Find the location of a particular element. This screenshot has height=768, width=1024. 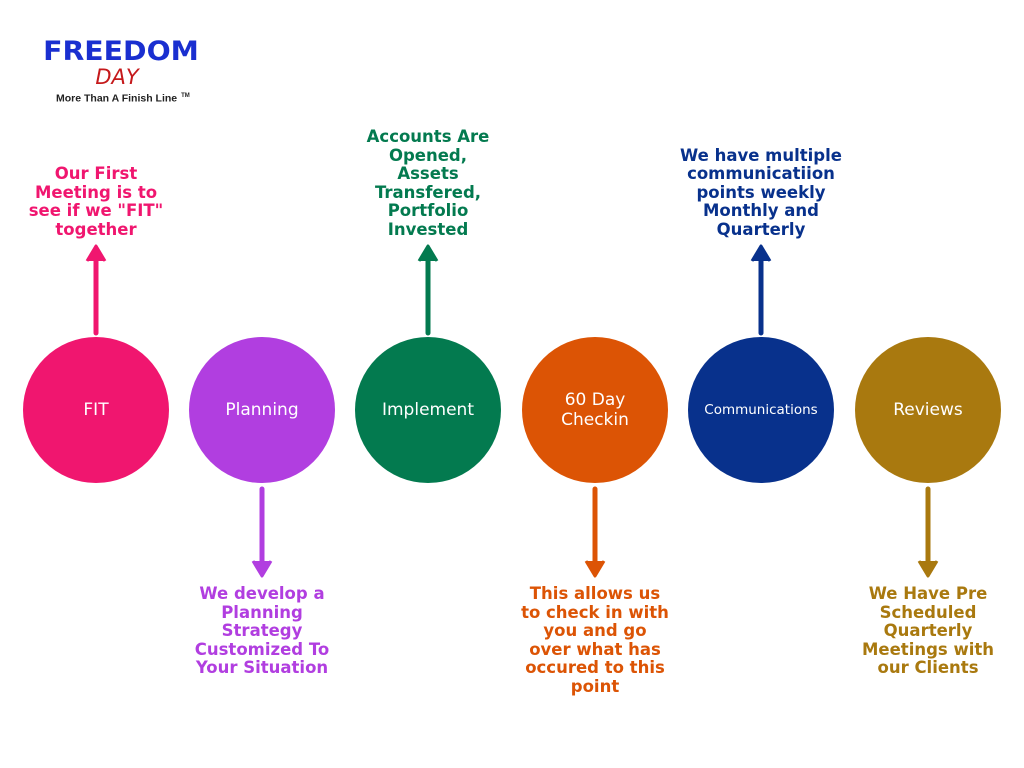

freedom-day-logo: FREEDOM DAY More Than A Finish Line TM is located at coordinates (121, 72).